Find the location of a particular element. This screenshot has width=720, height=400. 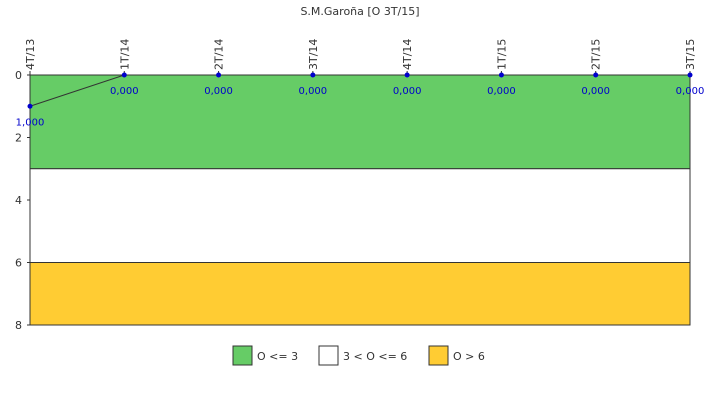

x-tick-label: 3T/14 is located at coordinates (313, 54).